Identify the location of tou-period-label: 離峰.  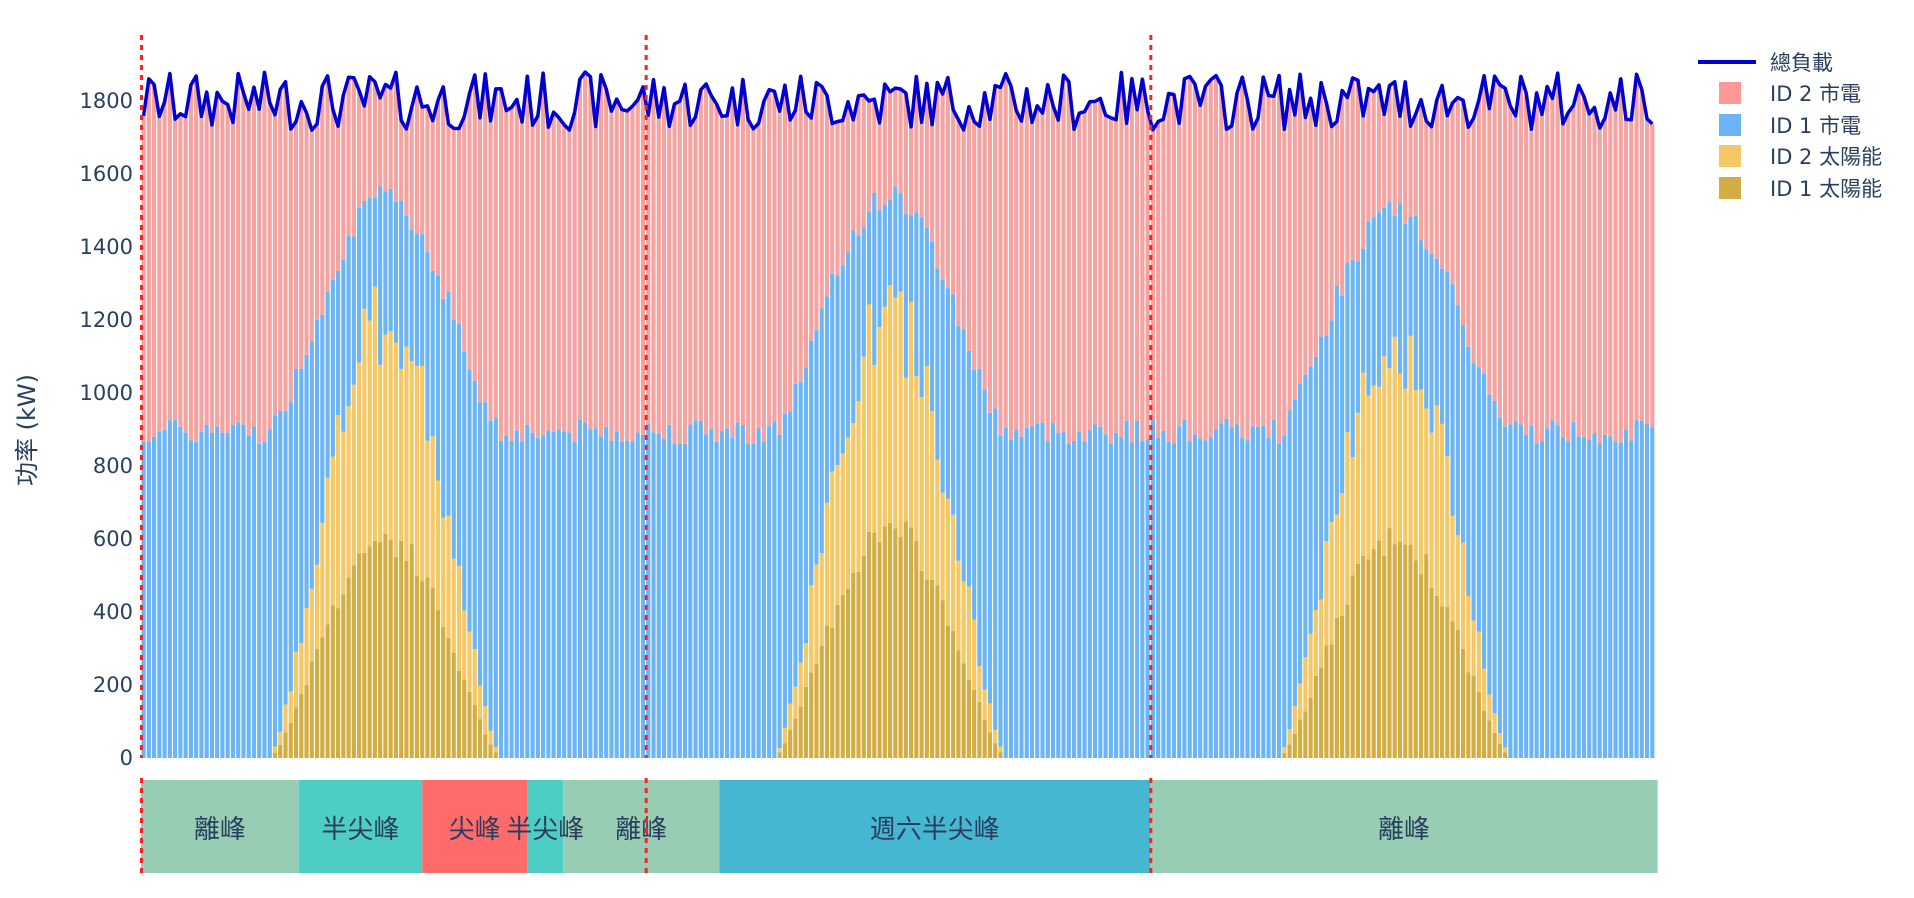
(641, 830).